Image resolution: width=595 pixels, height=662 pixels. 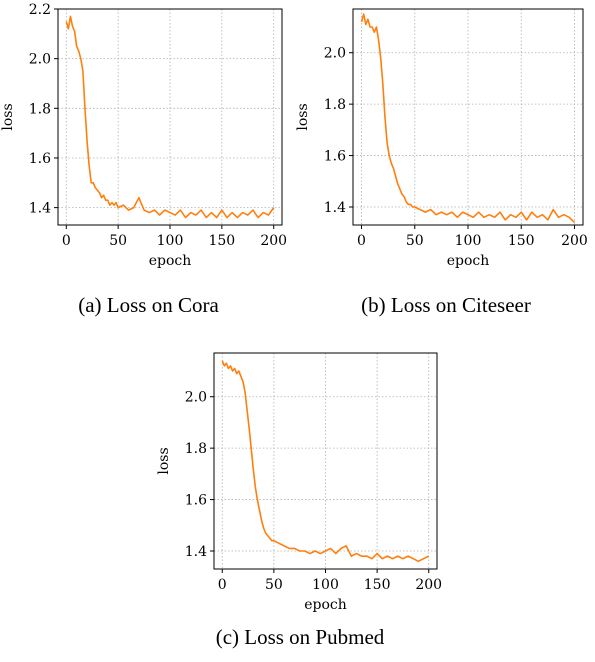 What do you see at coordinates (428, 585) in the screenshot?
I see `chart-2-xtick-label-4: 200` at bounding box center [428, 585].